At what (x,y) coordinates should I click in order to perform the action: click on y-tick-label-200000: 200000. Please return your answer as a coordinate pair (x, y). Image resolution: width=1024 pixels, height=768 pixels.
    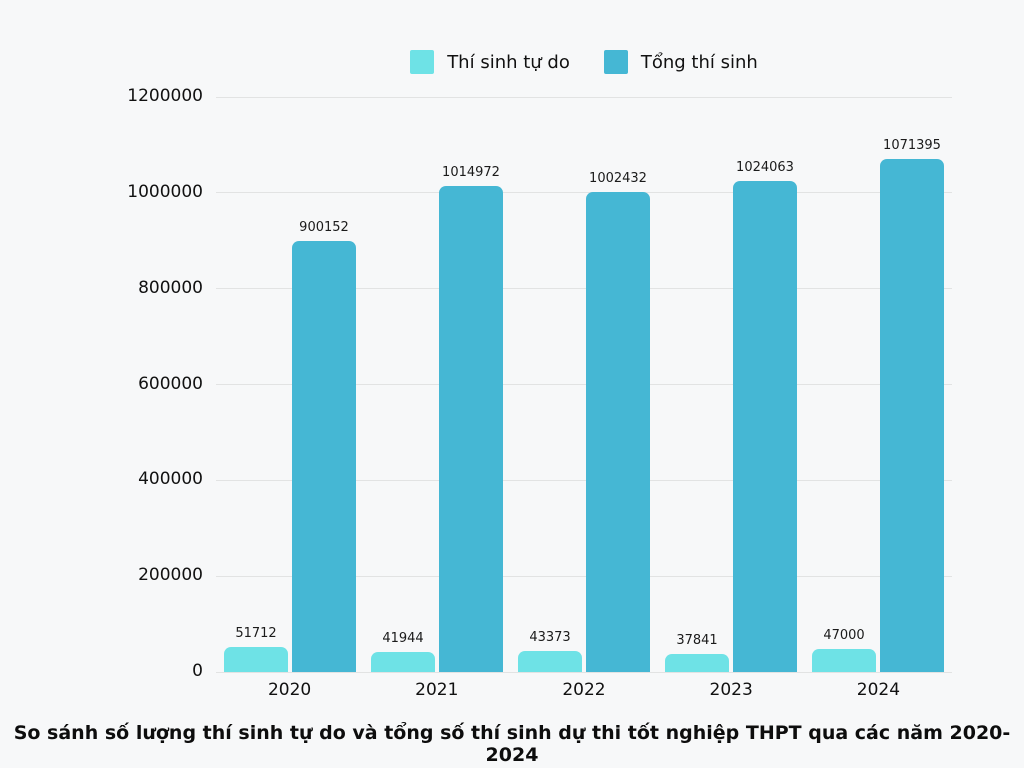
    Looking at the image, I should click on (170, 575).